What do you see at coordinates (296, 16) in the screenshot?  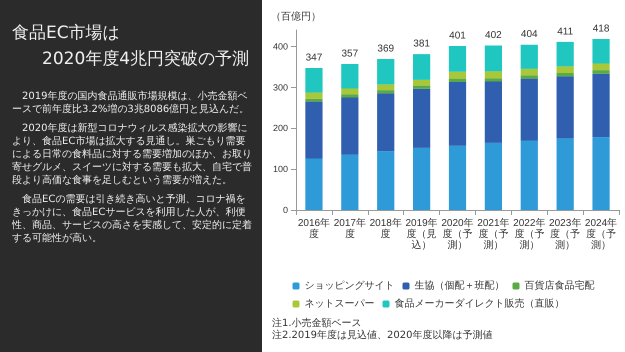 I see `y-axis-title: （百億円）` at bounding box center [296, 16].